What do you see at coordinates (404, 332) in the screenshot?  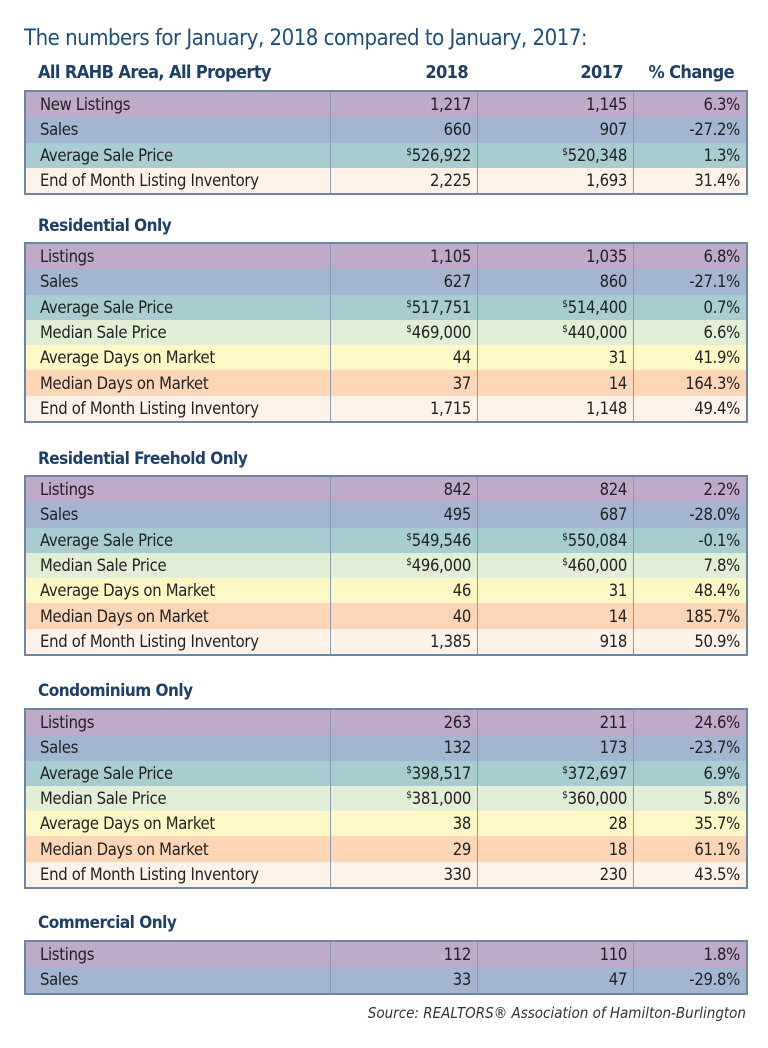 I see `value-2018: $469,000` at bounding box center [404, 332].